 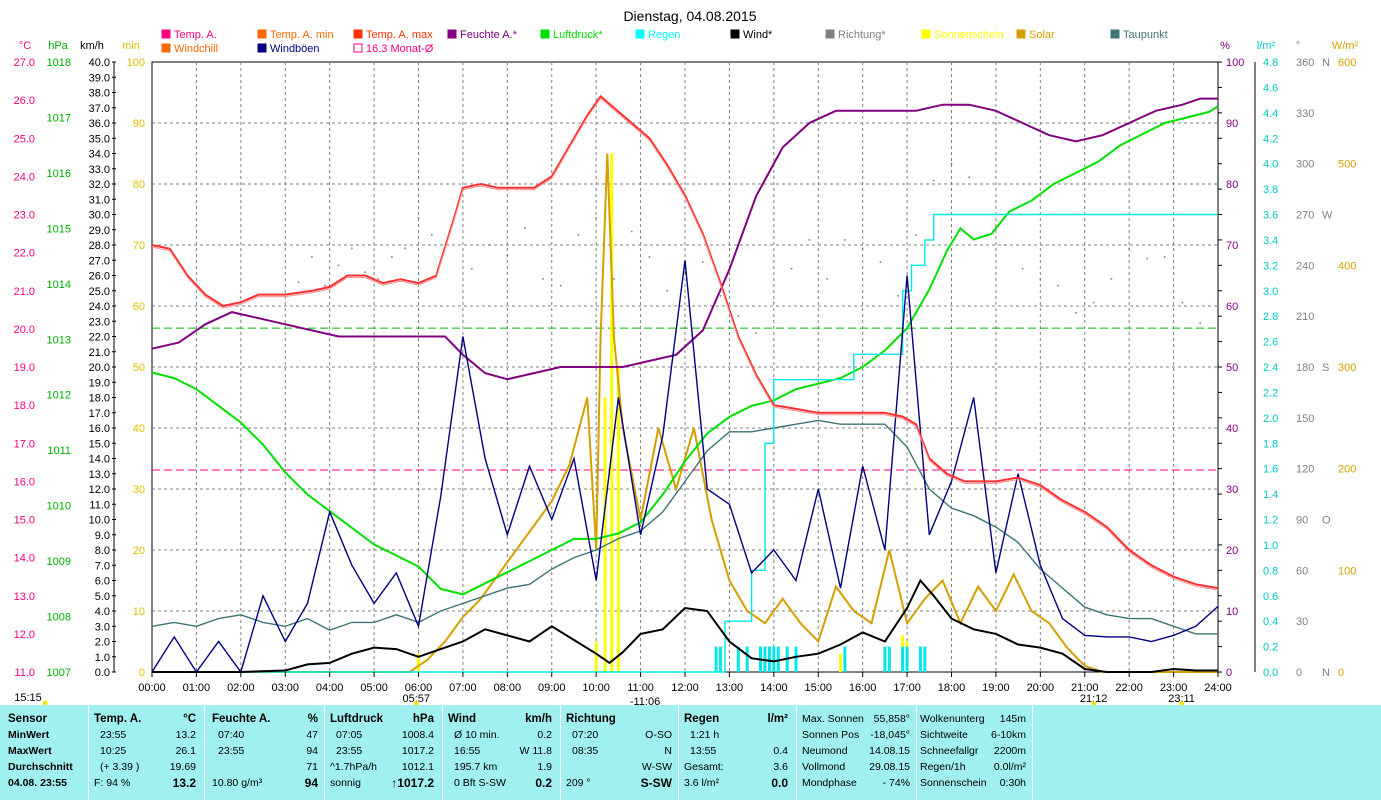 I want to click on stats-pressure-current: ↑1017.2, so click(x=412, y=783).